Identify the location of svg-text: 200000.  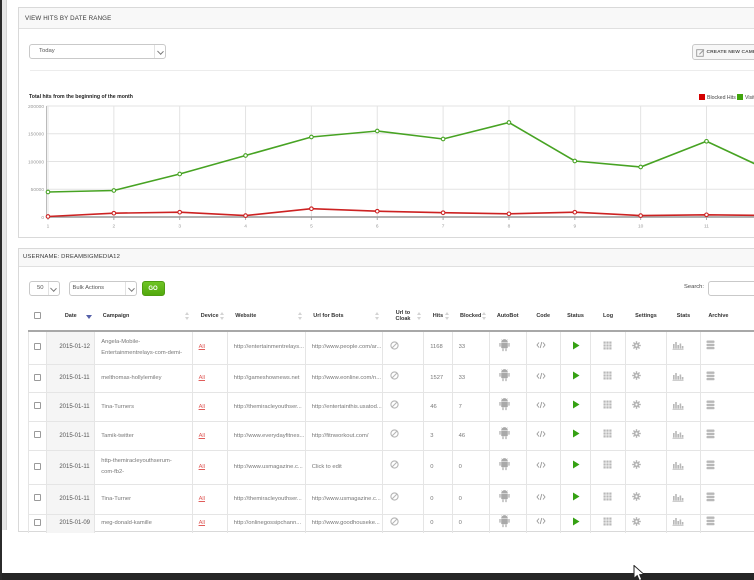
(36, 107).